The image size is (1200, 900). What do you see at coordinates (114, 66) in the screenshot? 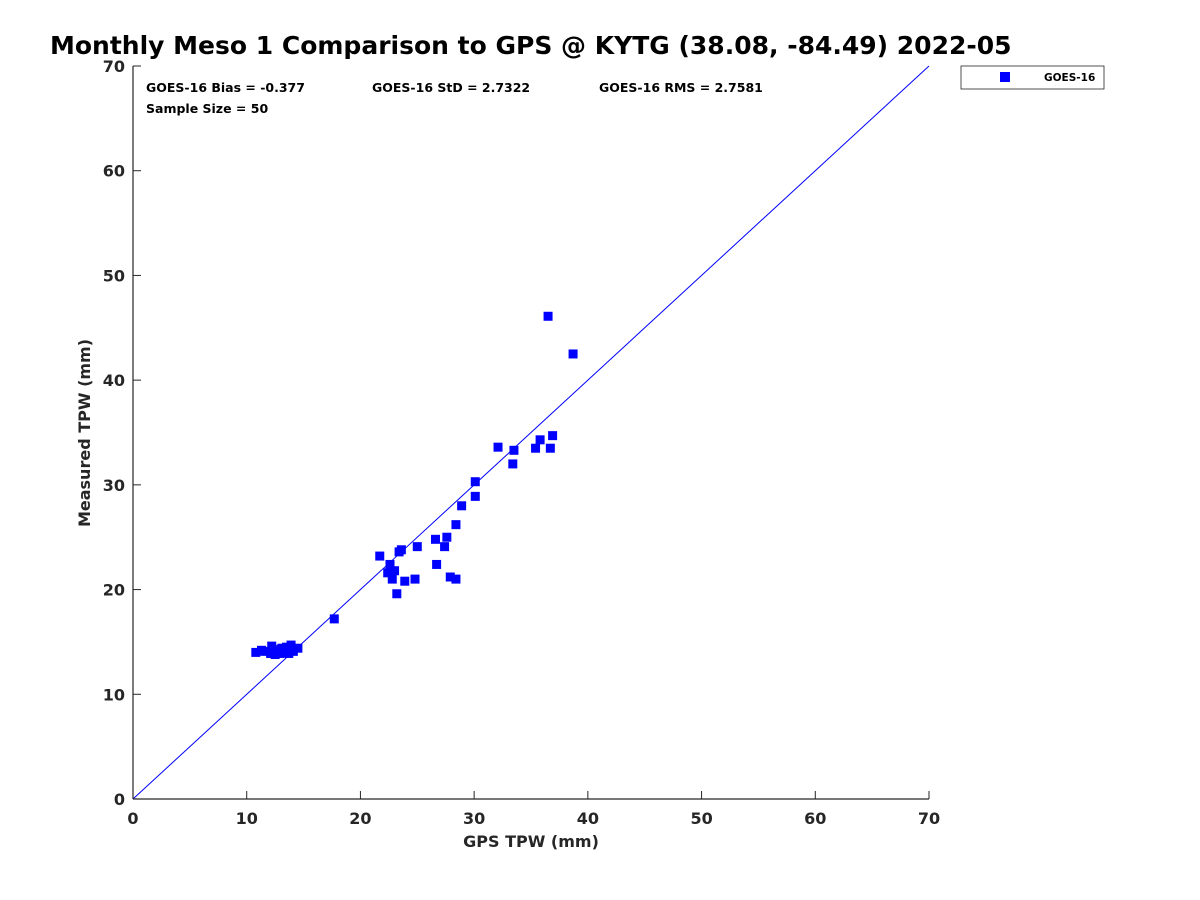
I see `y-tick-label: 70` at bounding box center [114, 66].